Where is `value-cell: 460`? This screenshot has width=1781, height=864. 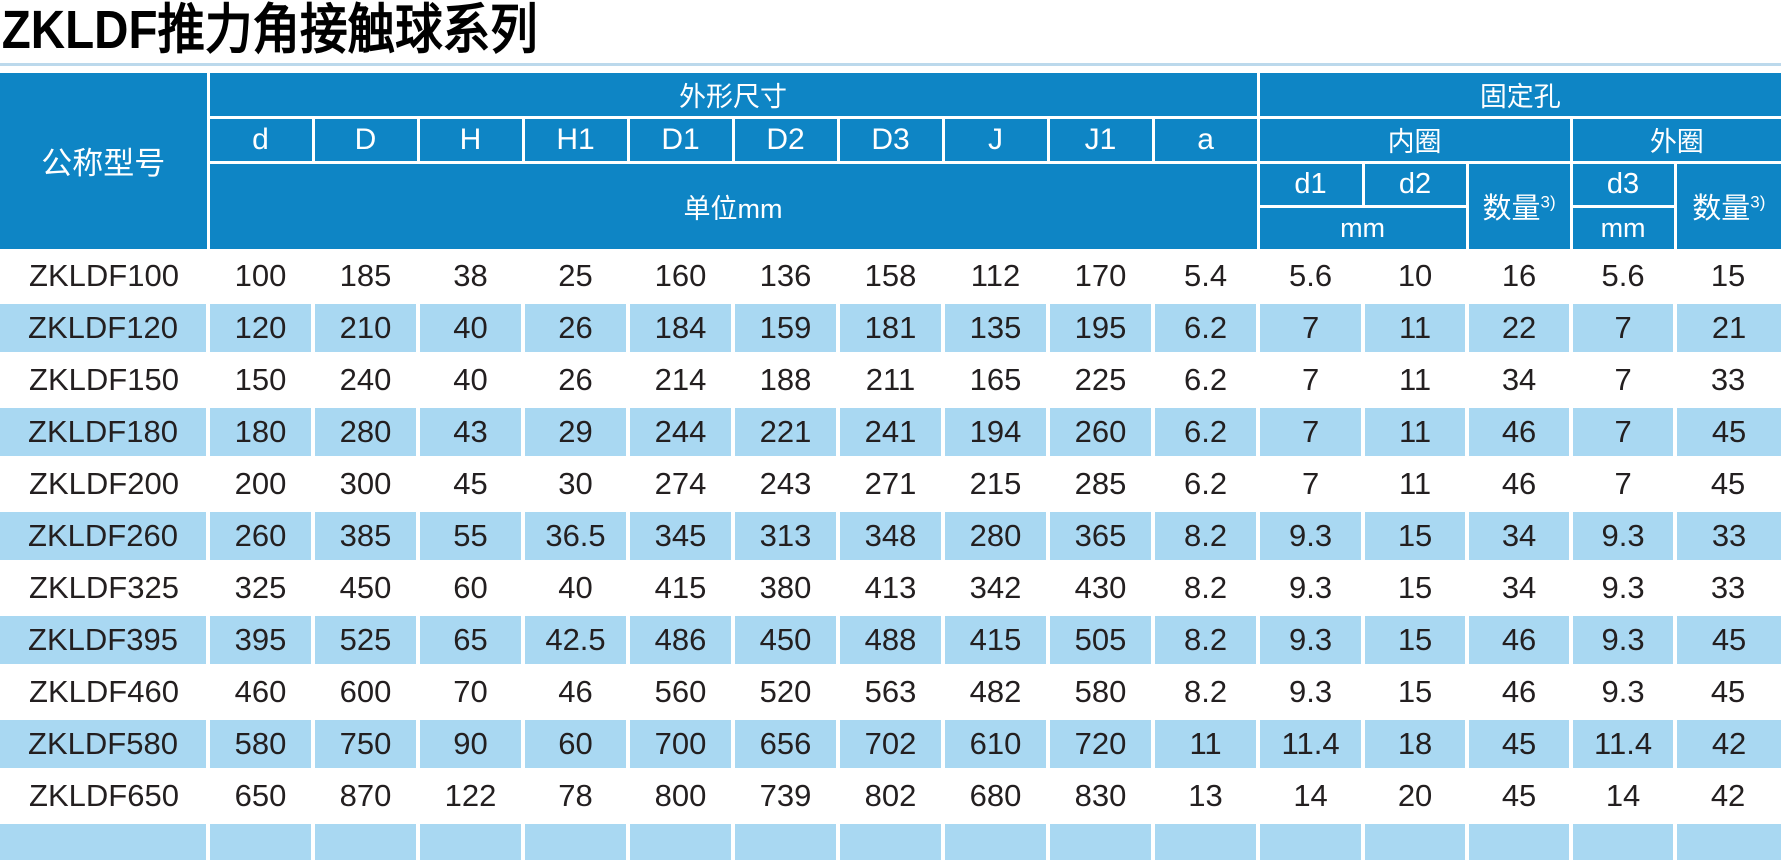 value-cell: 460 is located at coordinates (260, 692).